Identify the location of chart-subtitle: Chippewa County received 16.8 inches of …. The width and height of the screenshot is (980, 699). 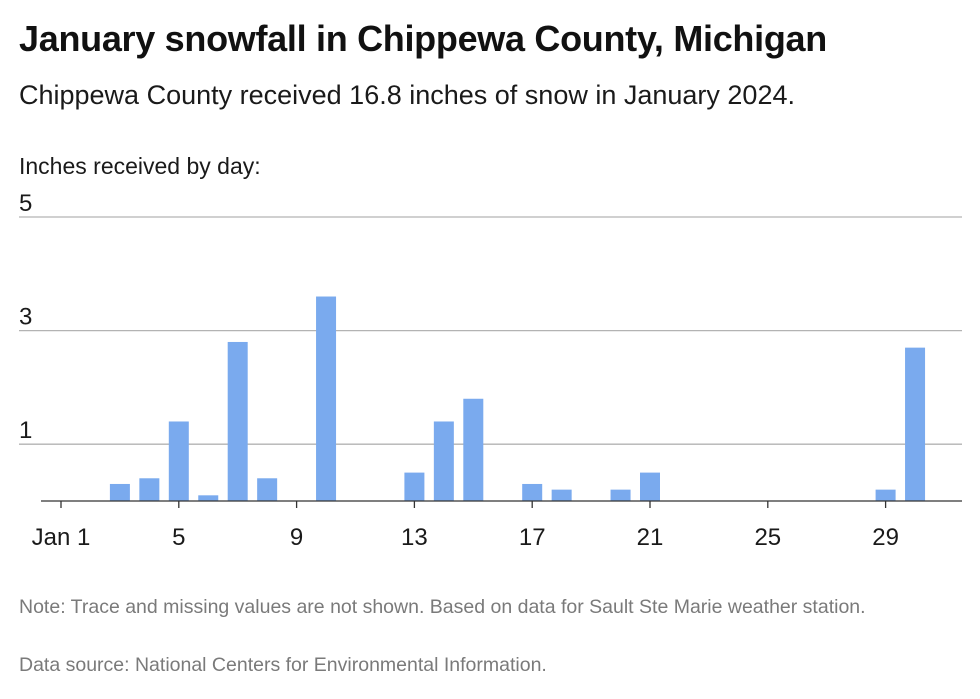
(407, 95).